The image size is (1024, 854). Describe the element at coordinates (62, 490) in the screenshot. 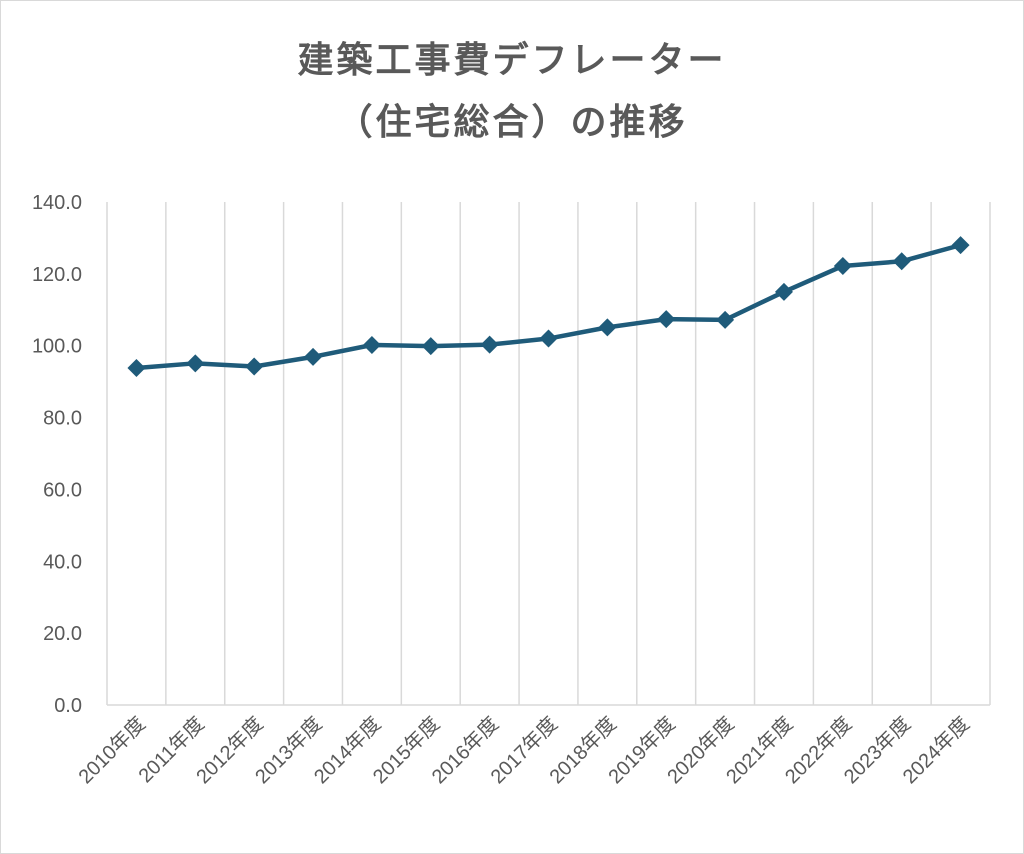

I see `y-tick-label: 60.0` at that location.